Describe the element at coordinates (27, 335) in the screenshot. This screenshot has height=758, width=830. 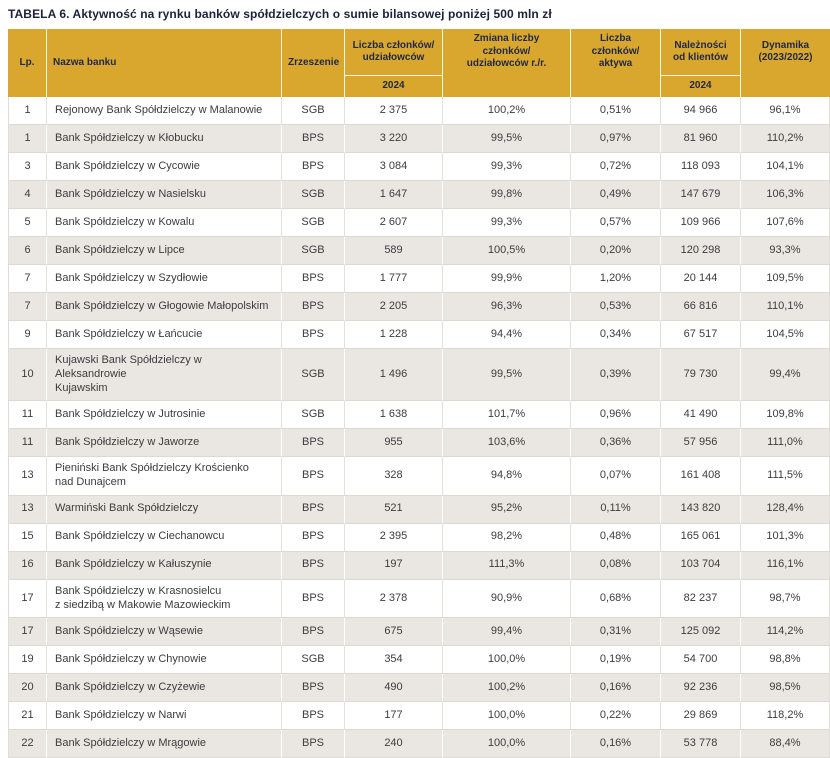
I see `cell-lp: 9` at that location.